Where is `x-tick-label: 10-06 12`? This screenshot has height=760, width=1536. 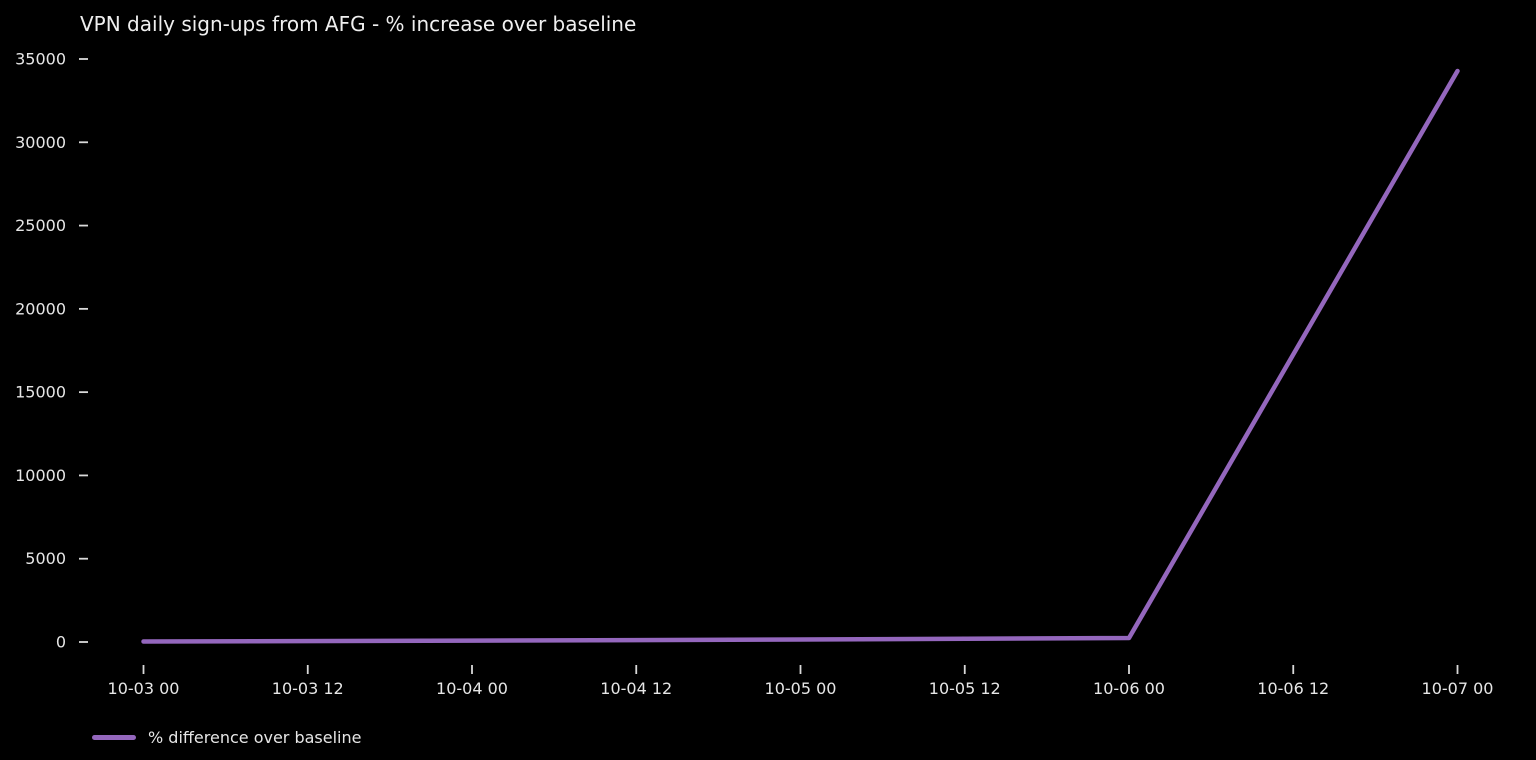
x-tick-label: 10-06 12 is located at coordinates (1293, 688).